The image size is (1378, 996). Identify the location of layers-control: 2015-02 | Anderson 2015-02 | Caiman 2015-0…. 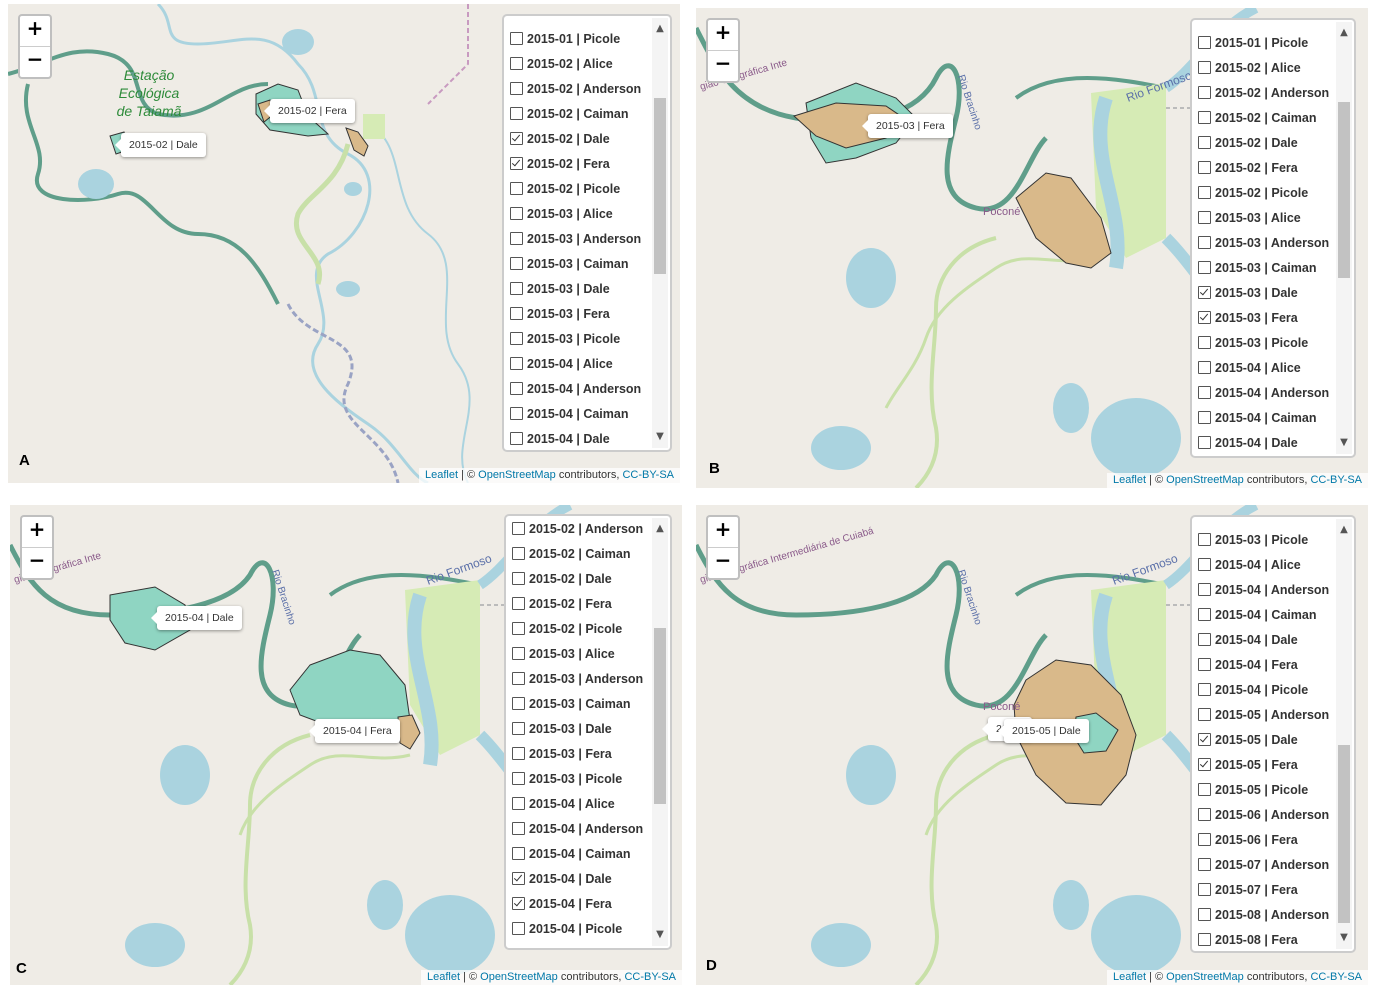
(588, 732).